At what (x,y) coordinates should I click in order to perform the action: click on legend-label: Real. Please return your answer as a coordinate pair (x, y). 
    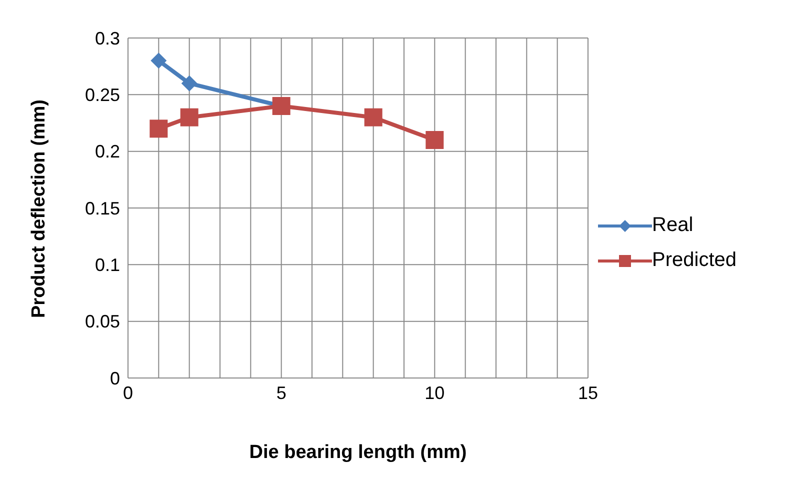
    Looking at the image, I should click on (673, 225).